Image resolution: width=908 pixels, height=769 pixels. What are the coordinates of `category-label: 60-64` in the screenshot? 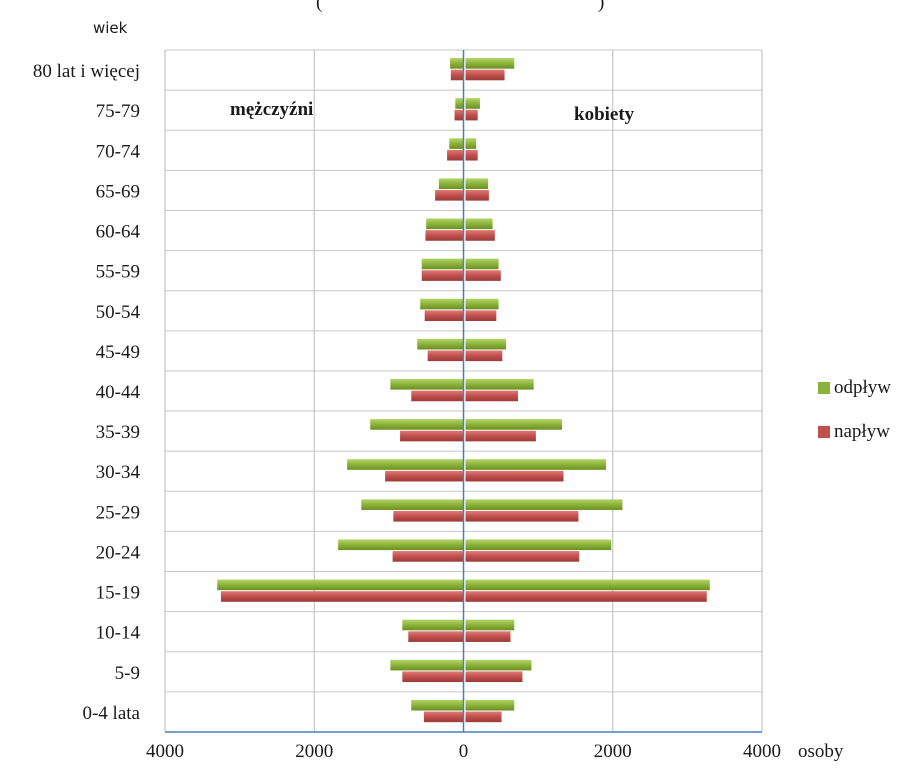 It's located at (118, 232).